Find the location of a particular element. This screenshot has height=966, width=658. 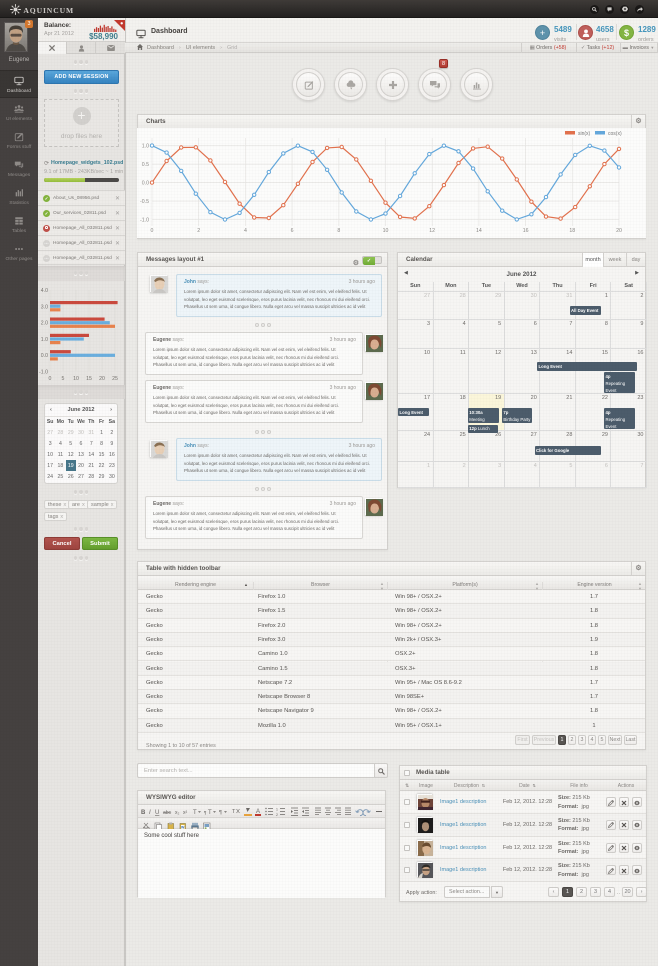

svg-text: 16 is located at coordinates (526, 231).